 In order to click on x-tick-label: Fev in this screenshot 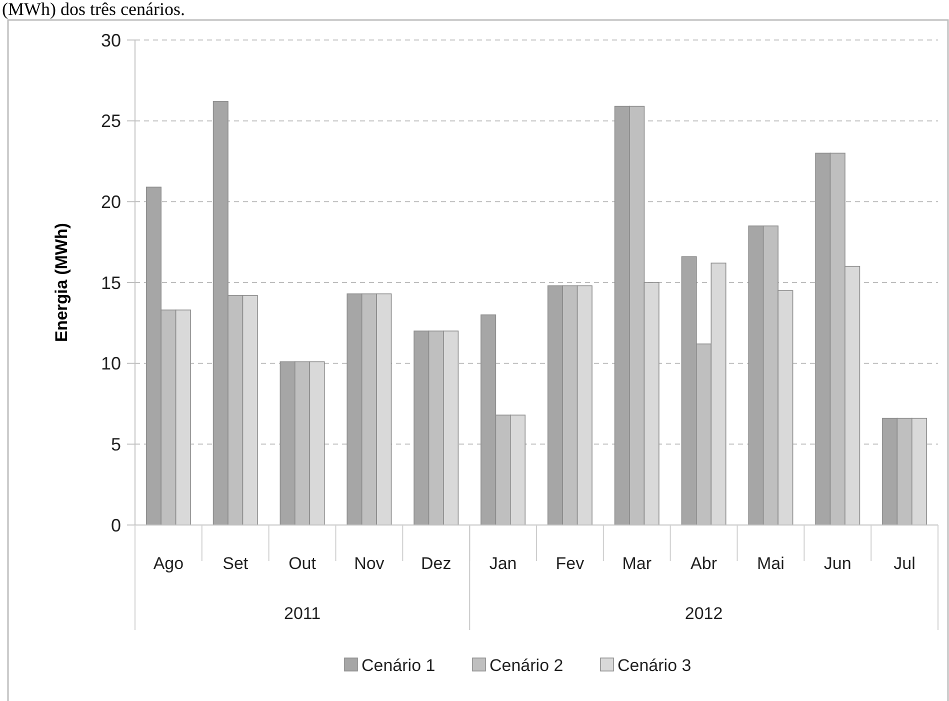, I will do `click(570, 563)`.